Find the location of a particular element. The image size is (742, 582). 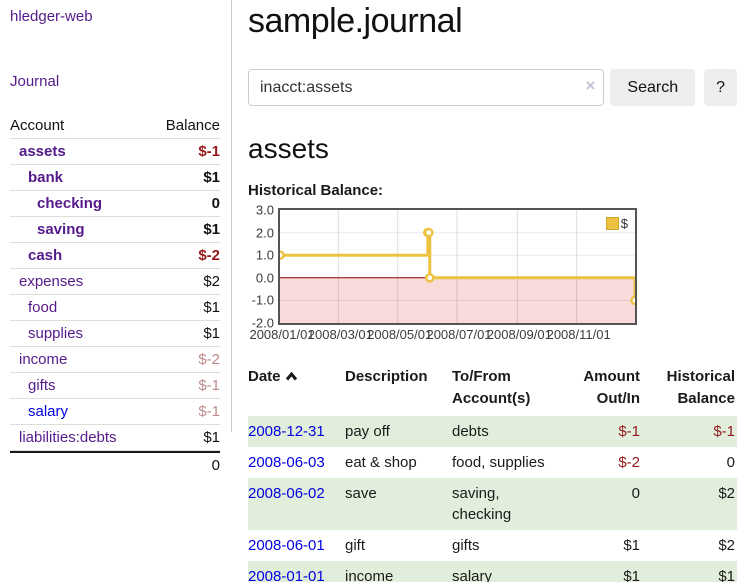

search-bar: × Search ? is located at coordinates (492, 87).